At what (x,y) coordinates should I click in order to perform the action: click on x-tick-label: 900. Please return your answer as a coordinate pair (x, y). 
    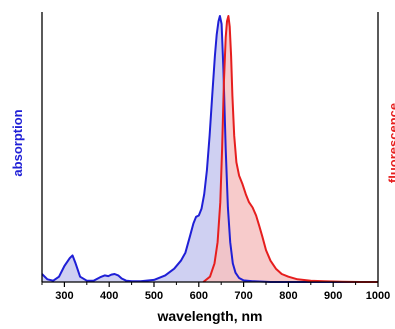
    Looking at the image, I should click on (333, 296).